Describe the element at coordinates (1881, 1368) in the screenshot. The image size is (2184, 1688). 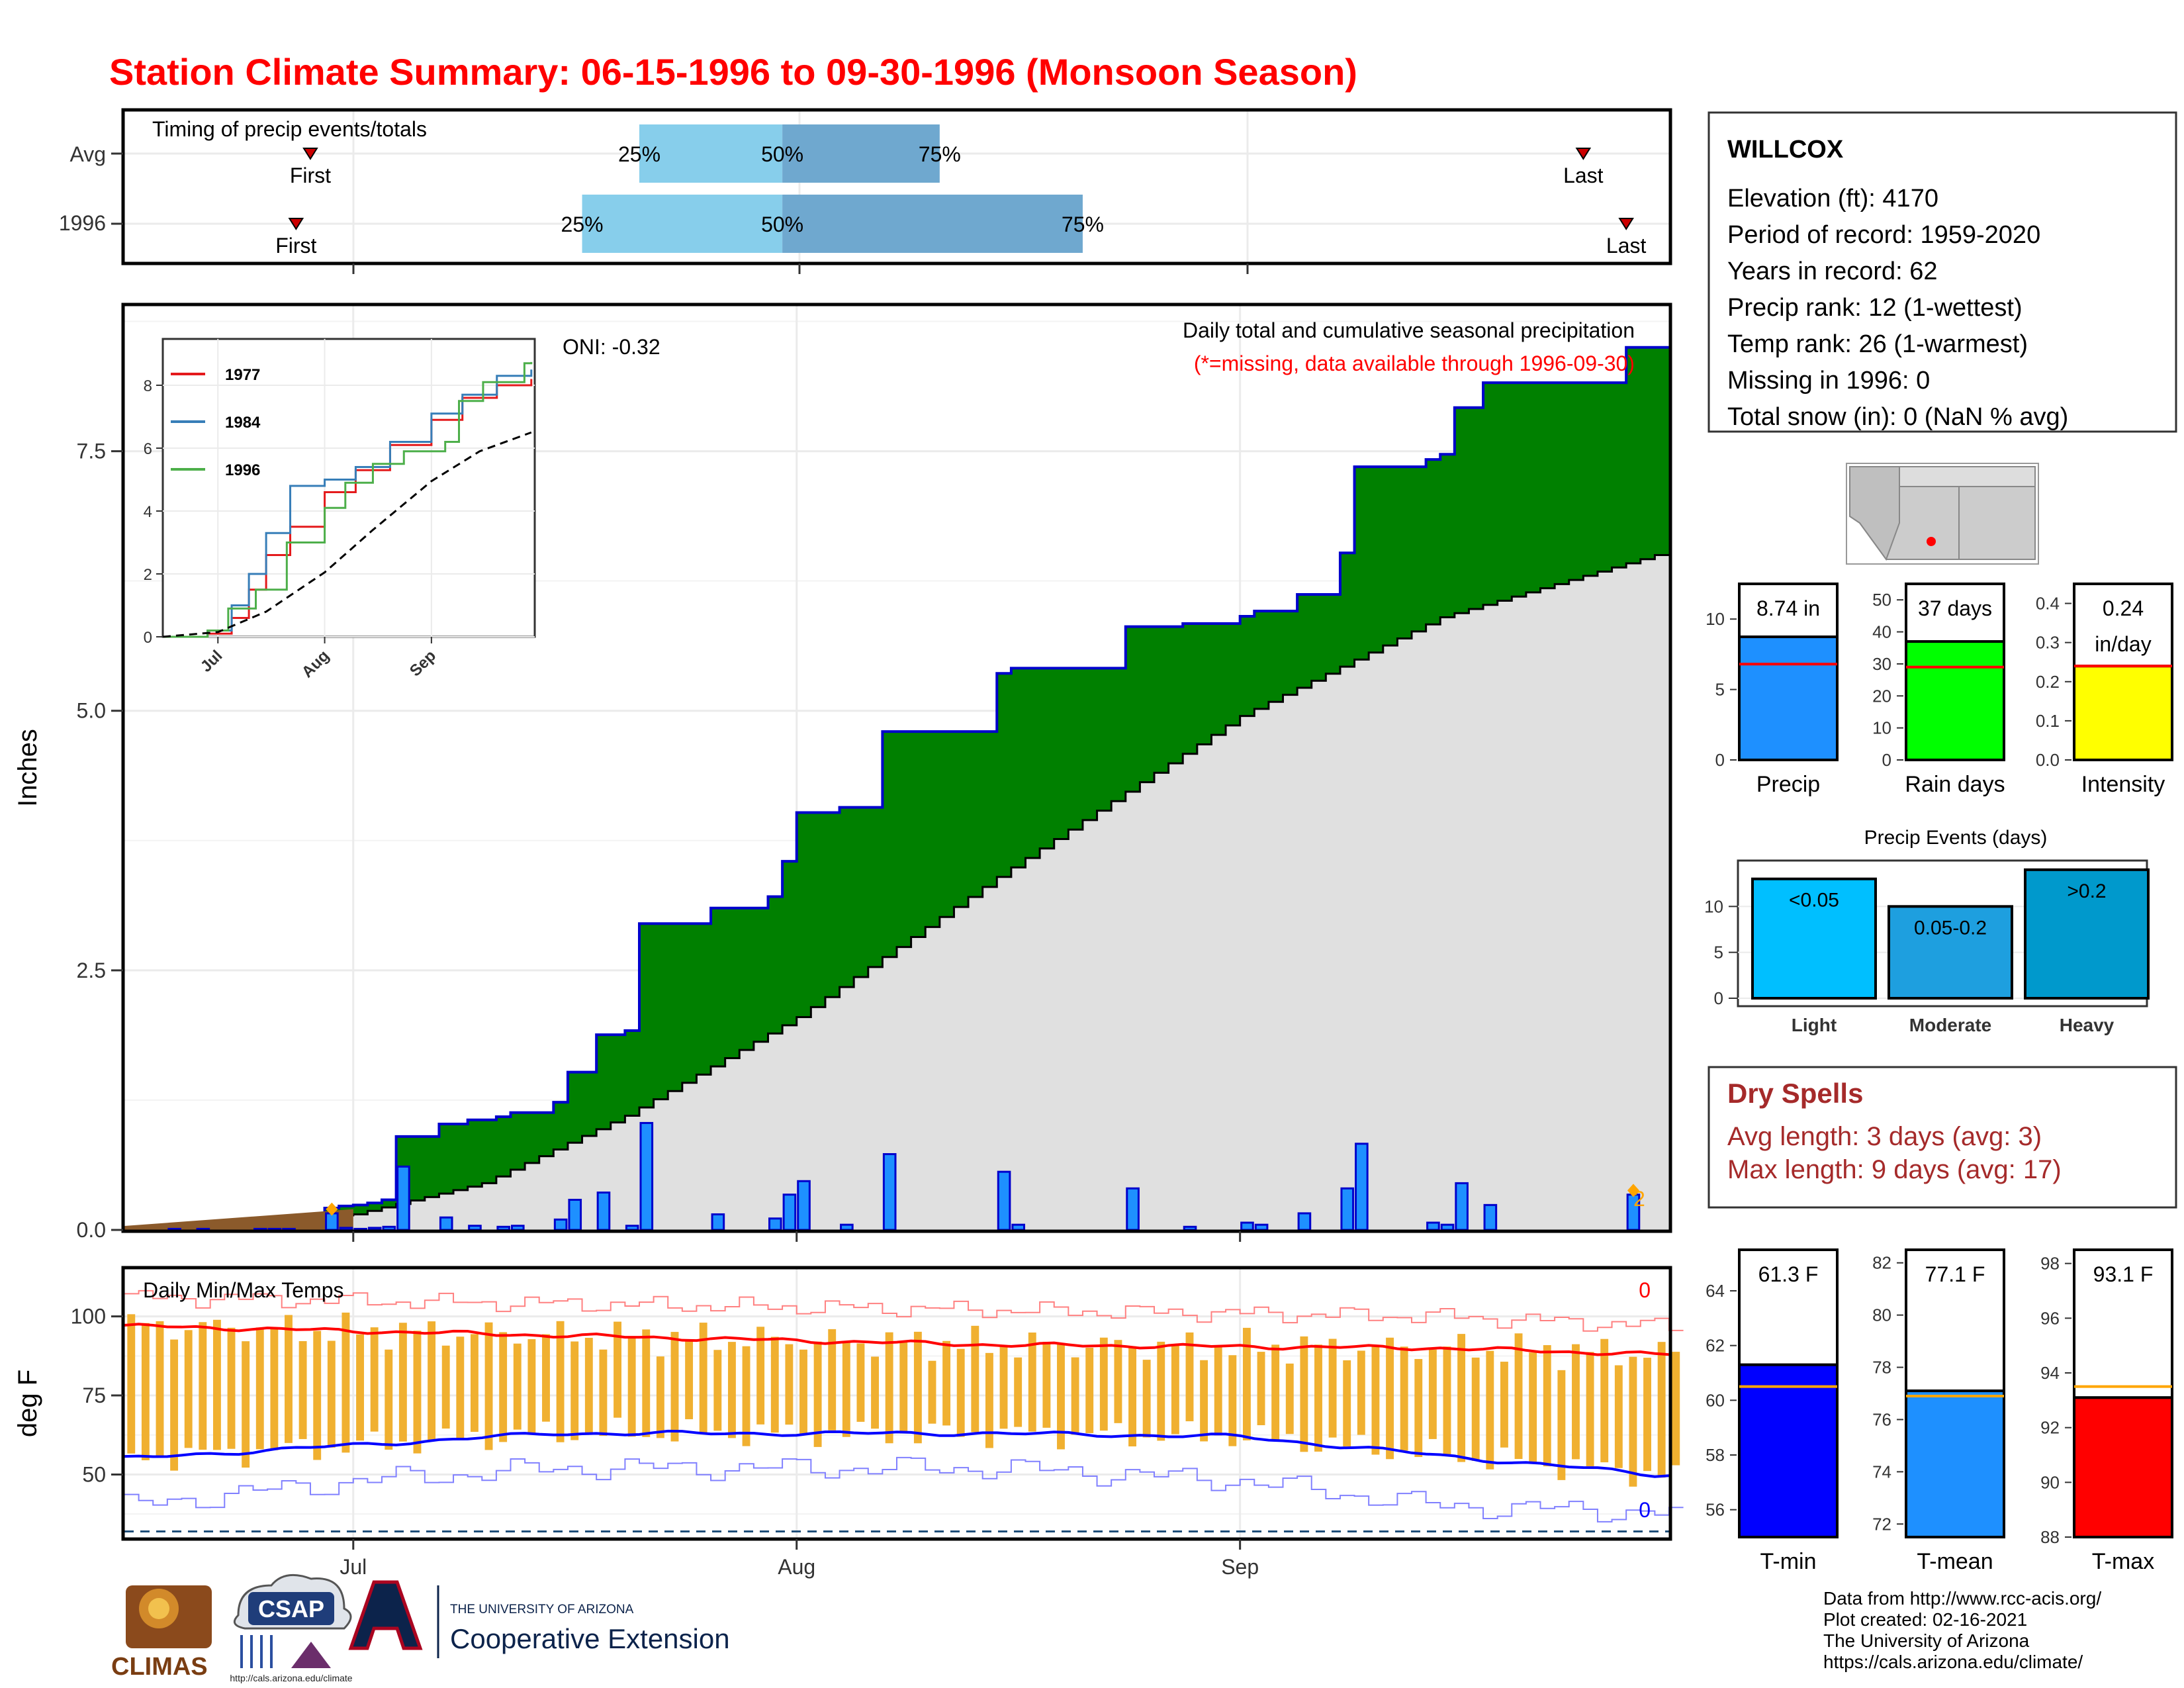
I see `temp-summary-y-tick-label: 78` at that location.